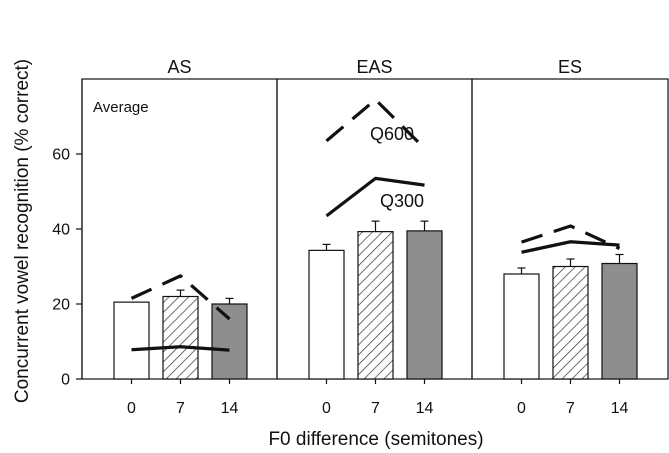 The image size is (669, 453). Describe the element at coordinates (121, 107) in the screenshot. I see `average-annotation: Average` at that location.